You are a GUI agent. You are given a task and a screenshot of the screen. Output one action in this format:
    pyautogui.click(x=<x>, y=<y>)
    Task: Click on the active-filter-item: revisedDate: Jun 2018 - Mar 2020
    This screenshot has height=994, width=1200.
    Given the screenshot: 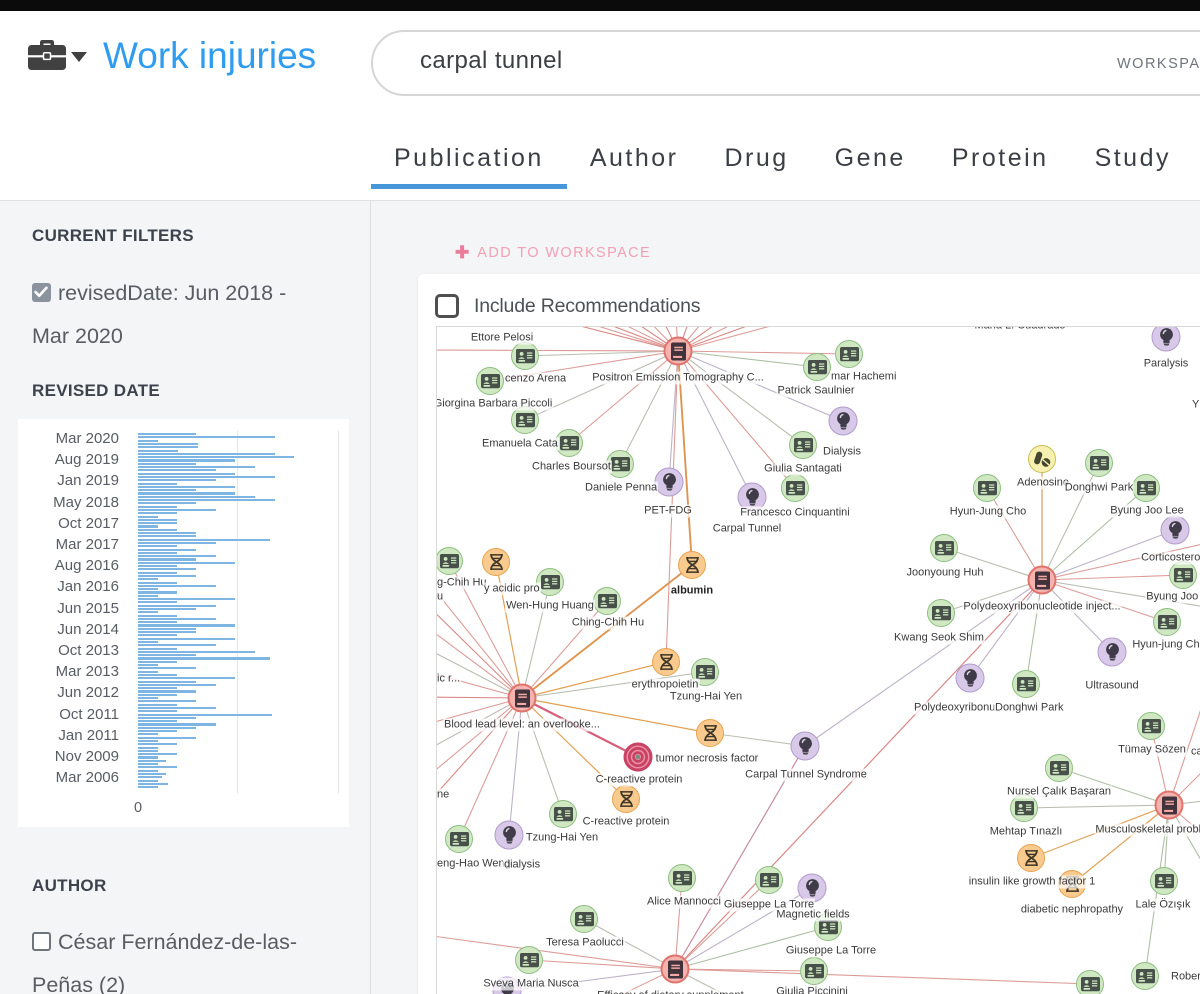 What is the action you would take?
    pyautogui.click(x=178, y=315)
    